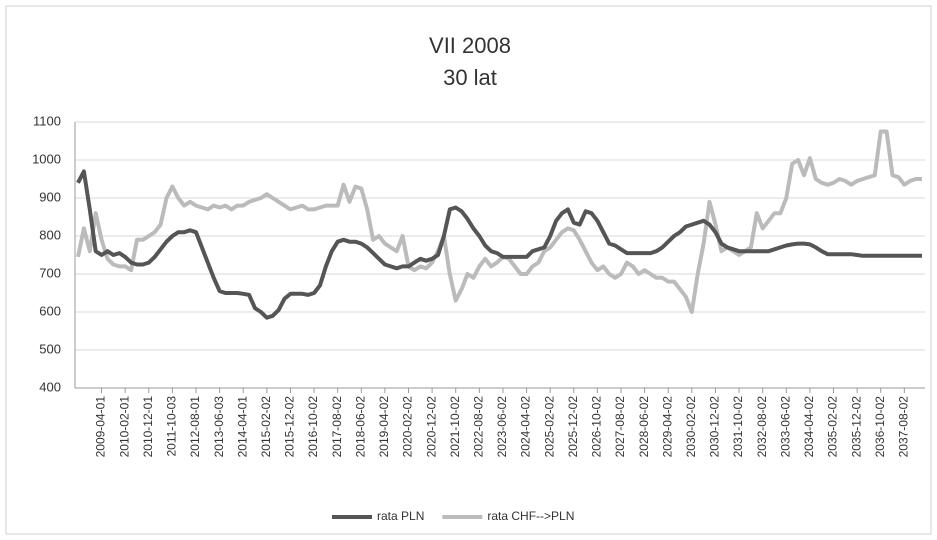 This screenshot has width=937, height=540. I want to click on y-tick-label: 800, so click(50, 234).